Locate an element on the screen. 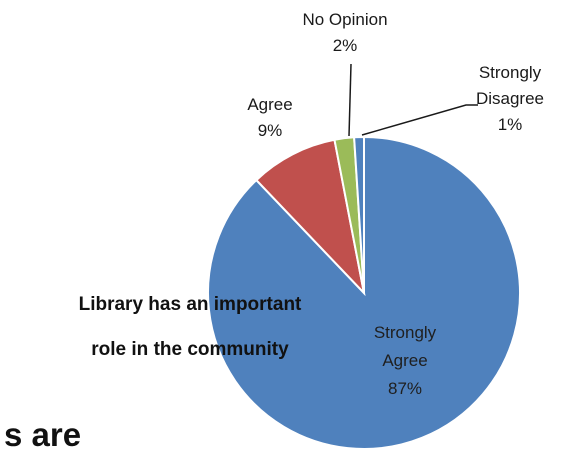  leader-line-strongly-disagree is located at coordinates (419, 120).